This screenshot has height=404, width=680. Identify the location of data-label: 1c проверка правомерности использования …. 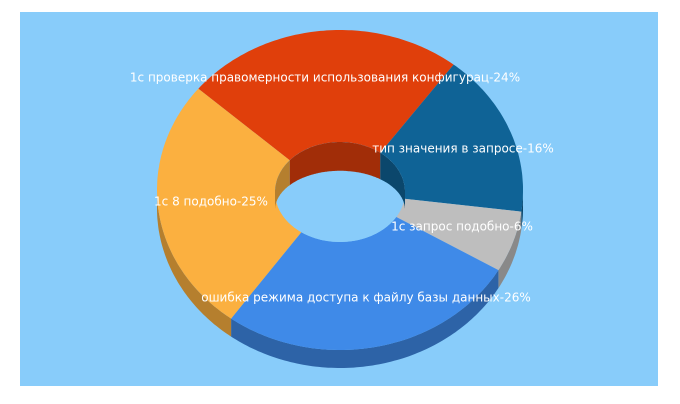
(325, 78).